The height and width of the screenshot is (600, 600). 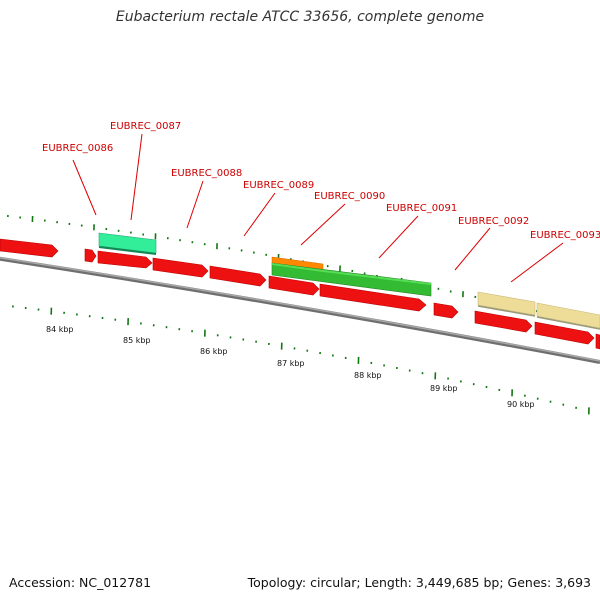 I want to click on scale-label: 85 kbp, so click(x=137, y=340).